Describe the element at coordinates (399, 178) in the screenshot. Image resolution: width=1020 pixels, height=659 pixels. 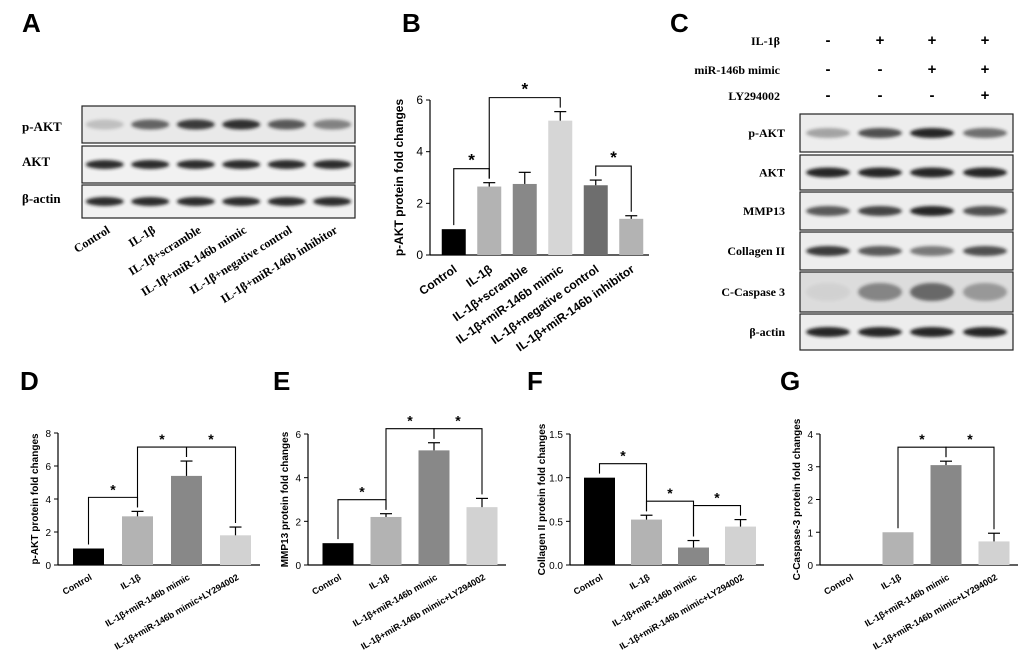
I see `y-axis-label: p-AKT protein fold changes` at that location.